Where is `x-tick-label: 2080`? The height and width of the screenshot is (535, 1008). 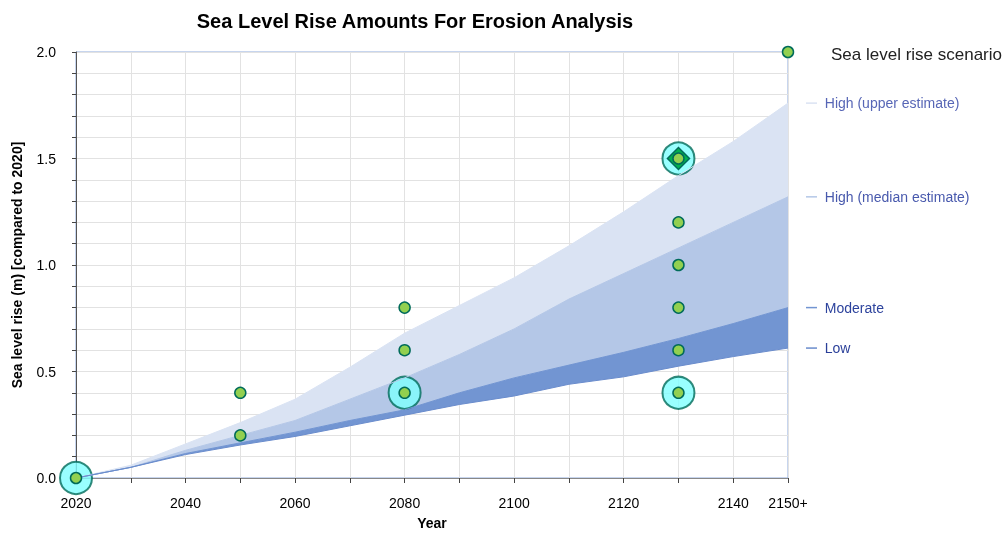
x-tick-label: 2080 is located at coordinates (405, 503).